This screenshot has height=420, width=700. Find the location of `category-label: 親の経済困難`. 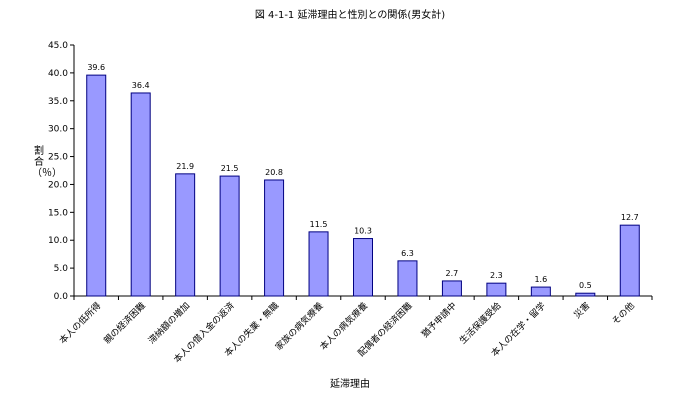

category-label: 親の経済困難 is located at coordinates (124, 323).